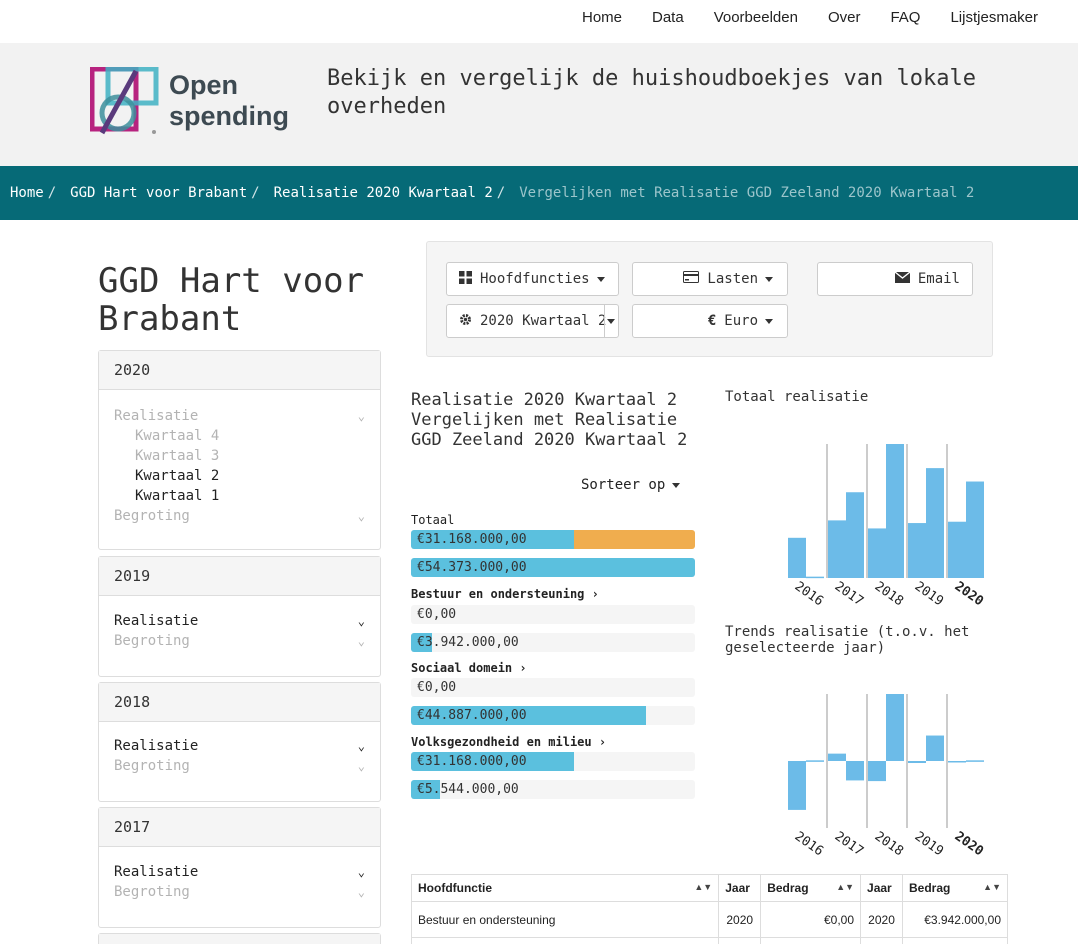 This screenshot has height=944, width=1078. What do you see at coordinates (668, 17) in the screenshot?
I see `nav-data: Data` at bounding box center [668, 17].